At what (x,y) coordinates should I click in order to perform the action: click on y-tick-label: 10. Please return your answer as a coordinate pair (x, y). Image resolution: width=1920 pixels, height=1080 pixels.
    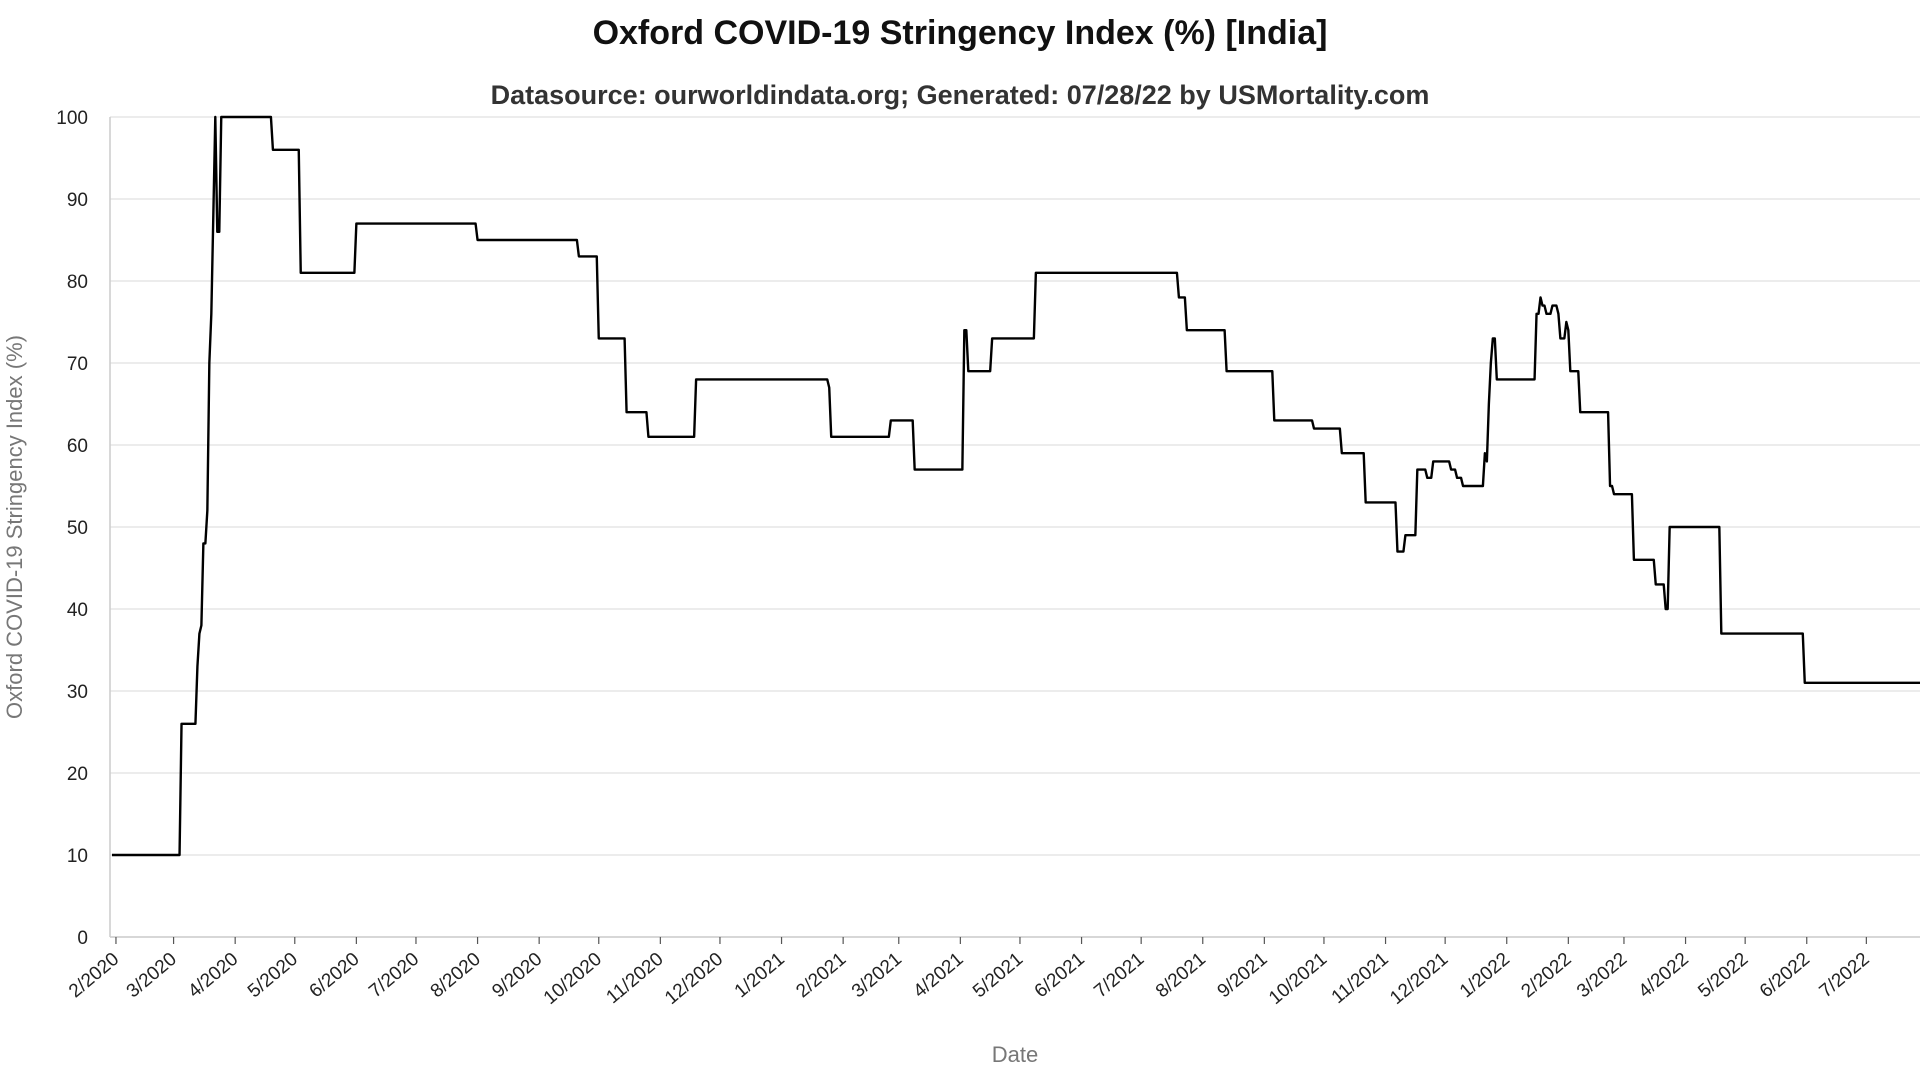
    Looking at the image, I should click on (77, 856).